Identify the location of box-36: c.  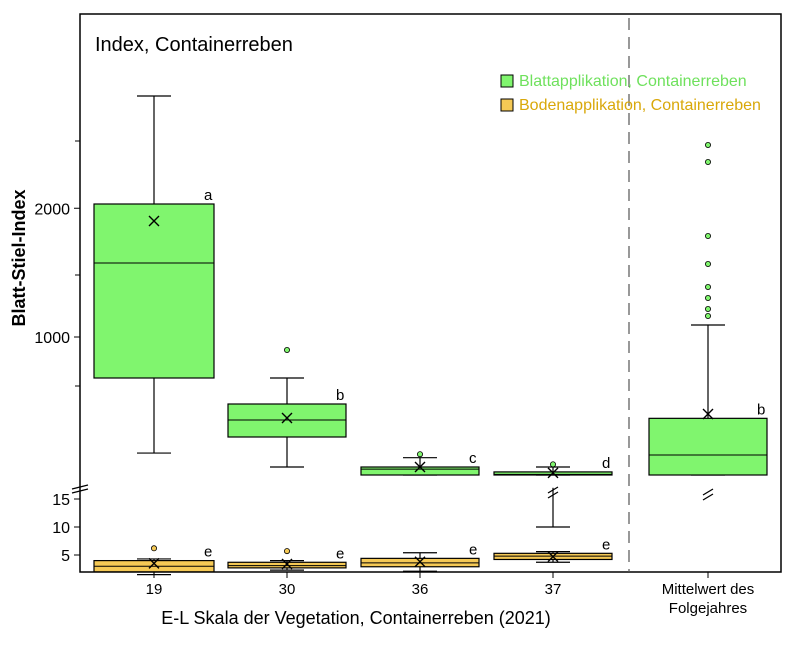
(420, 463).